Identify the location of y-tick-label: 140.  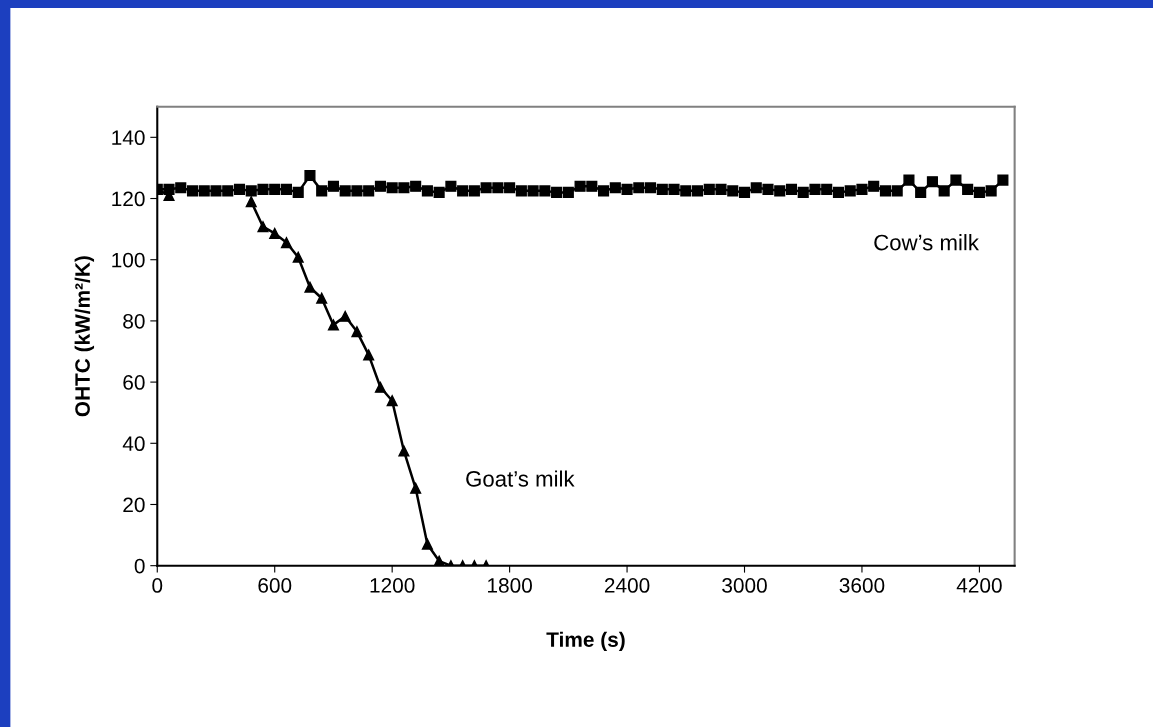
(128, 138).